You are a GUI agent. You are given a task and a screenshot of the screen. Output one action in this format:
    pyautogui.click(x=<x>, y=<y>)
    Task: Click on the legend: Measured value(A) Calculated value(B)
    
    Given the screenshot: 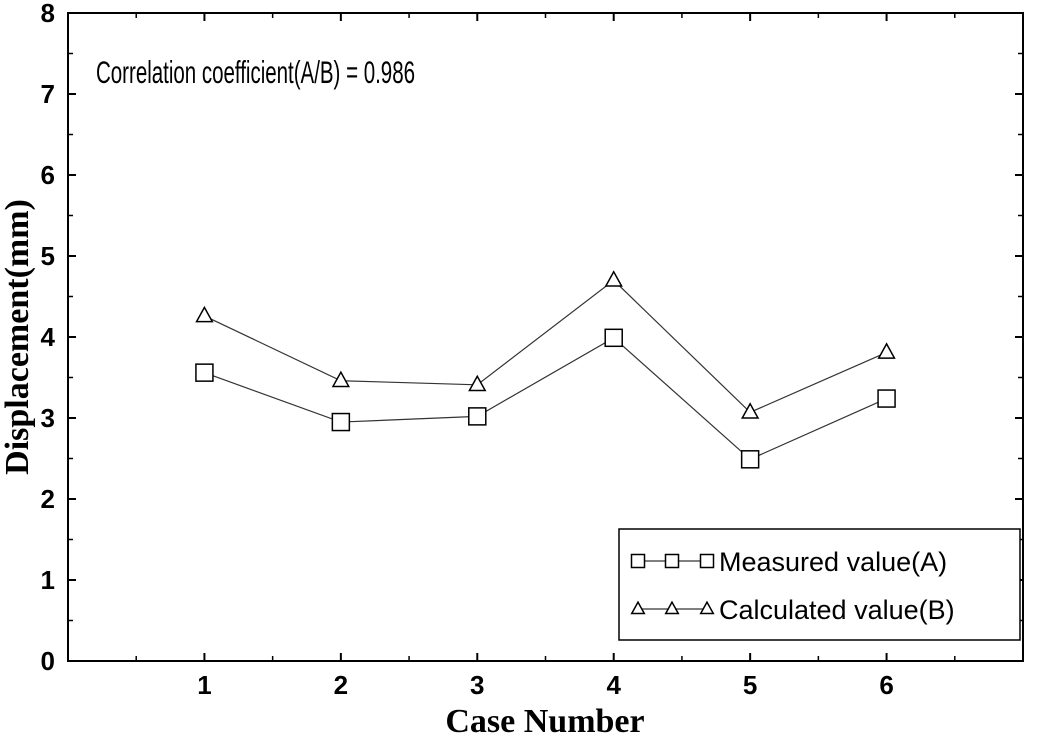 What is the action you would take?
    pyautogui.click(x=819, y=584)
    